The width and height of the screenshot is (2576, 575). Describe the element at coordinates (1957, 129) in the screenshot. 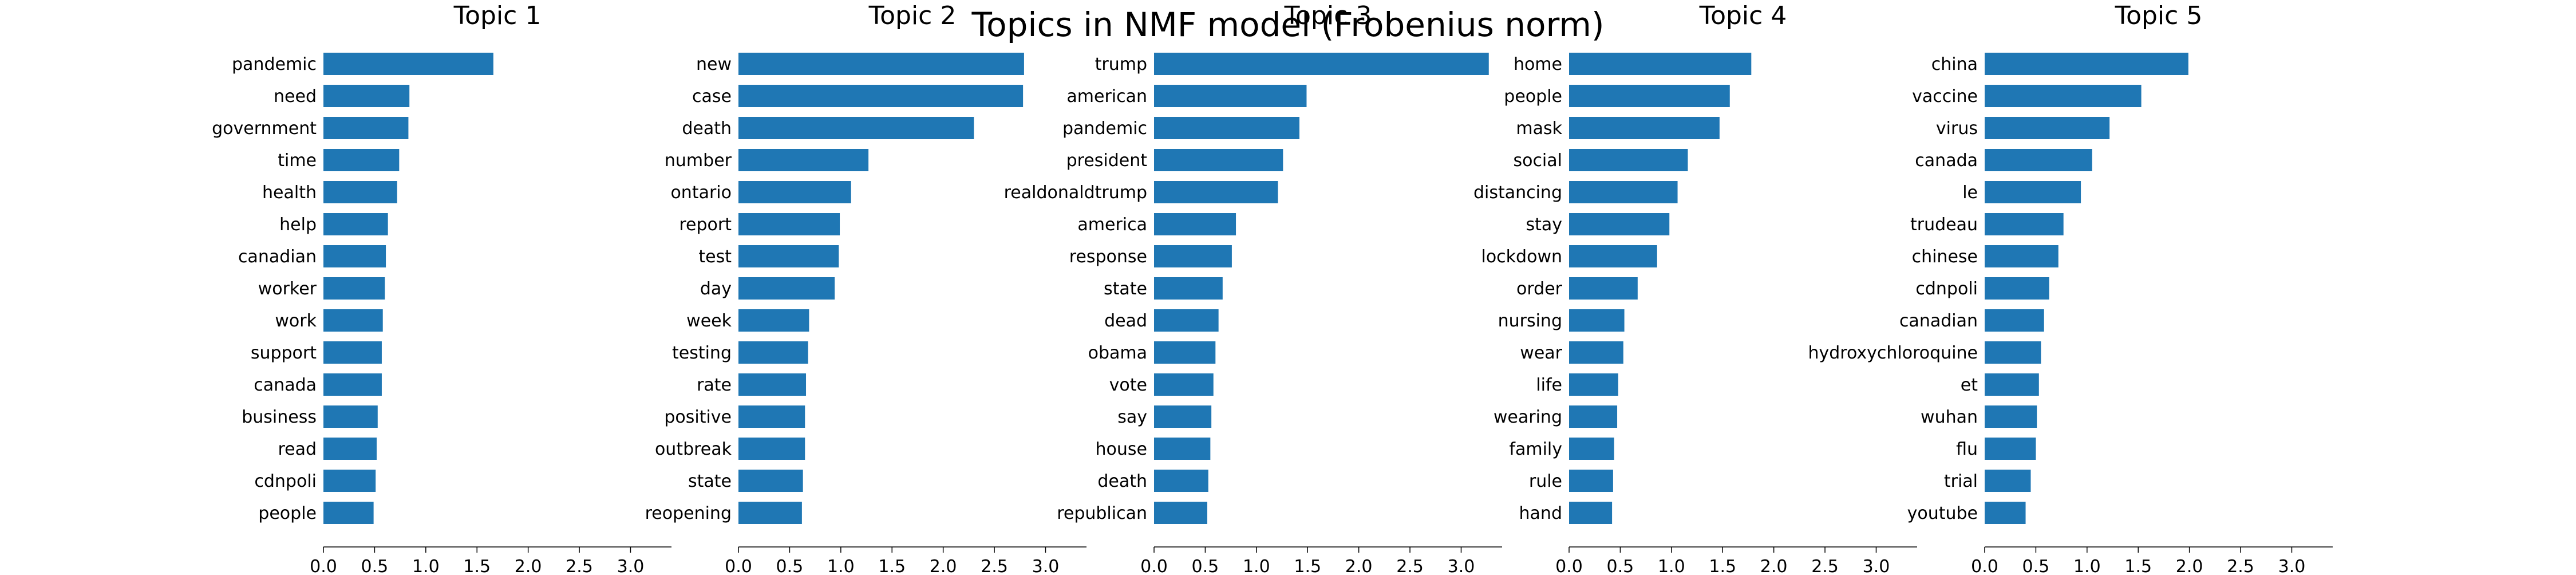

I see `category-label: virus` at that location.